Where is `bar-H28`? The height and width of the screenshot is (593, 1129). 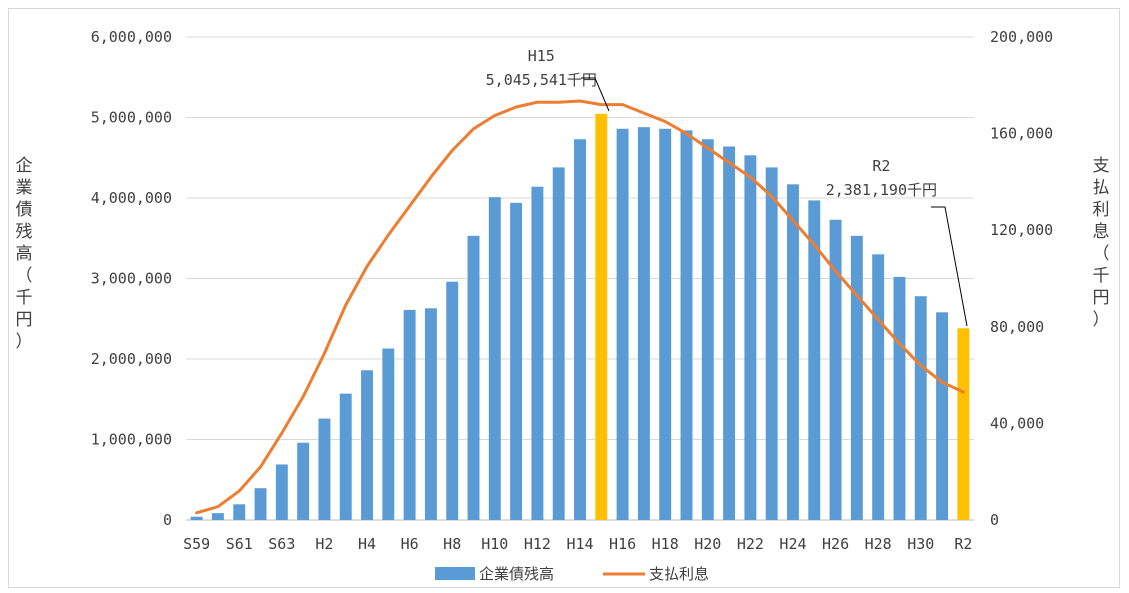 bar-H28 is located at coordinates (878, 387).